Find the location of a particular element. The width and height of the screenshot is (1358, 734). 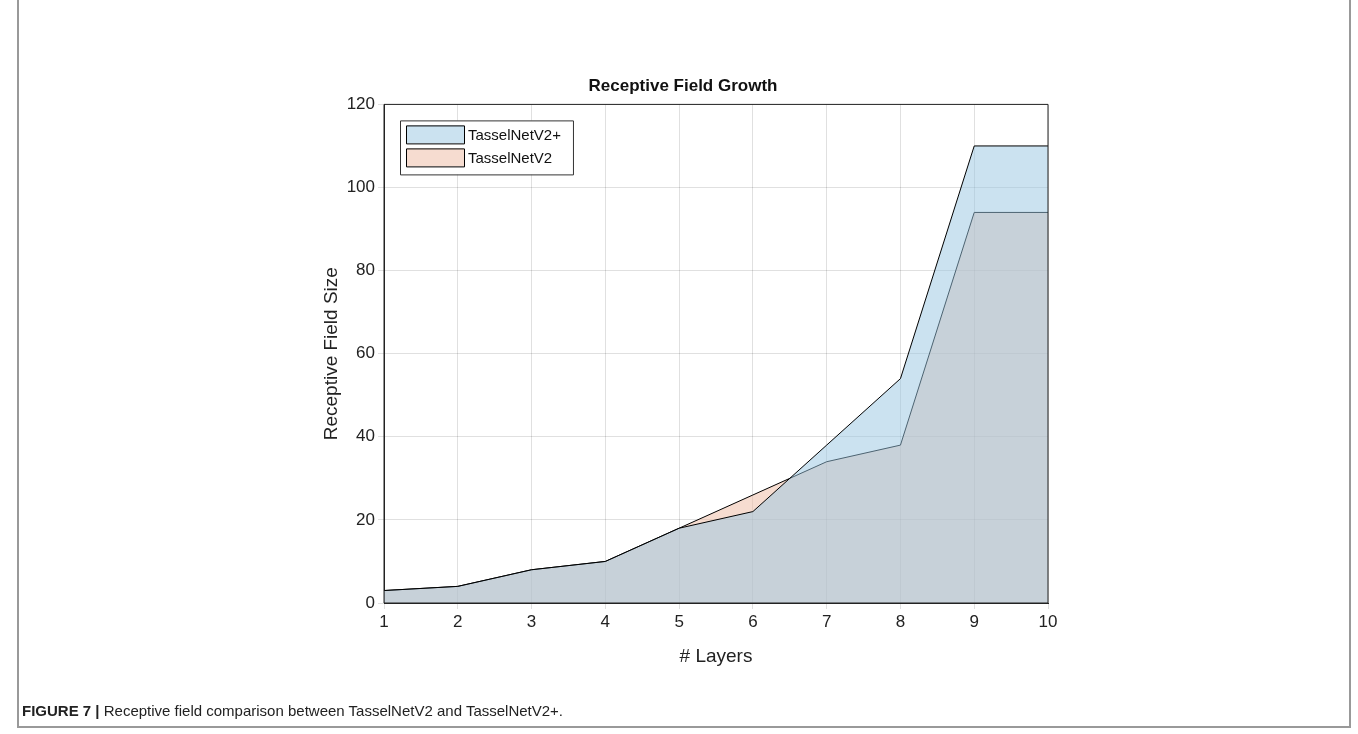

y-tick-label: 40 is located at coordinates (365, 436).